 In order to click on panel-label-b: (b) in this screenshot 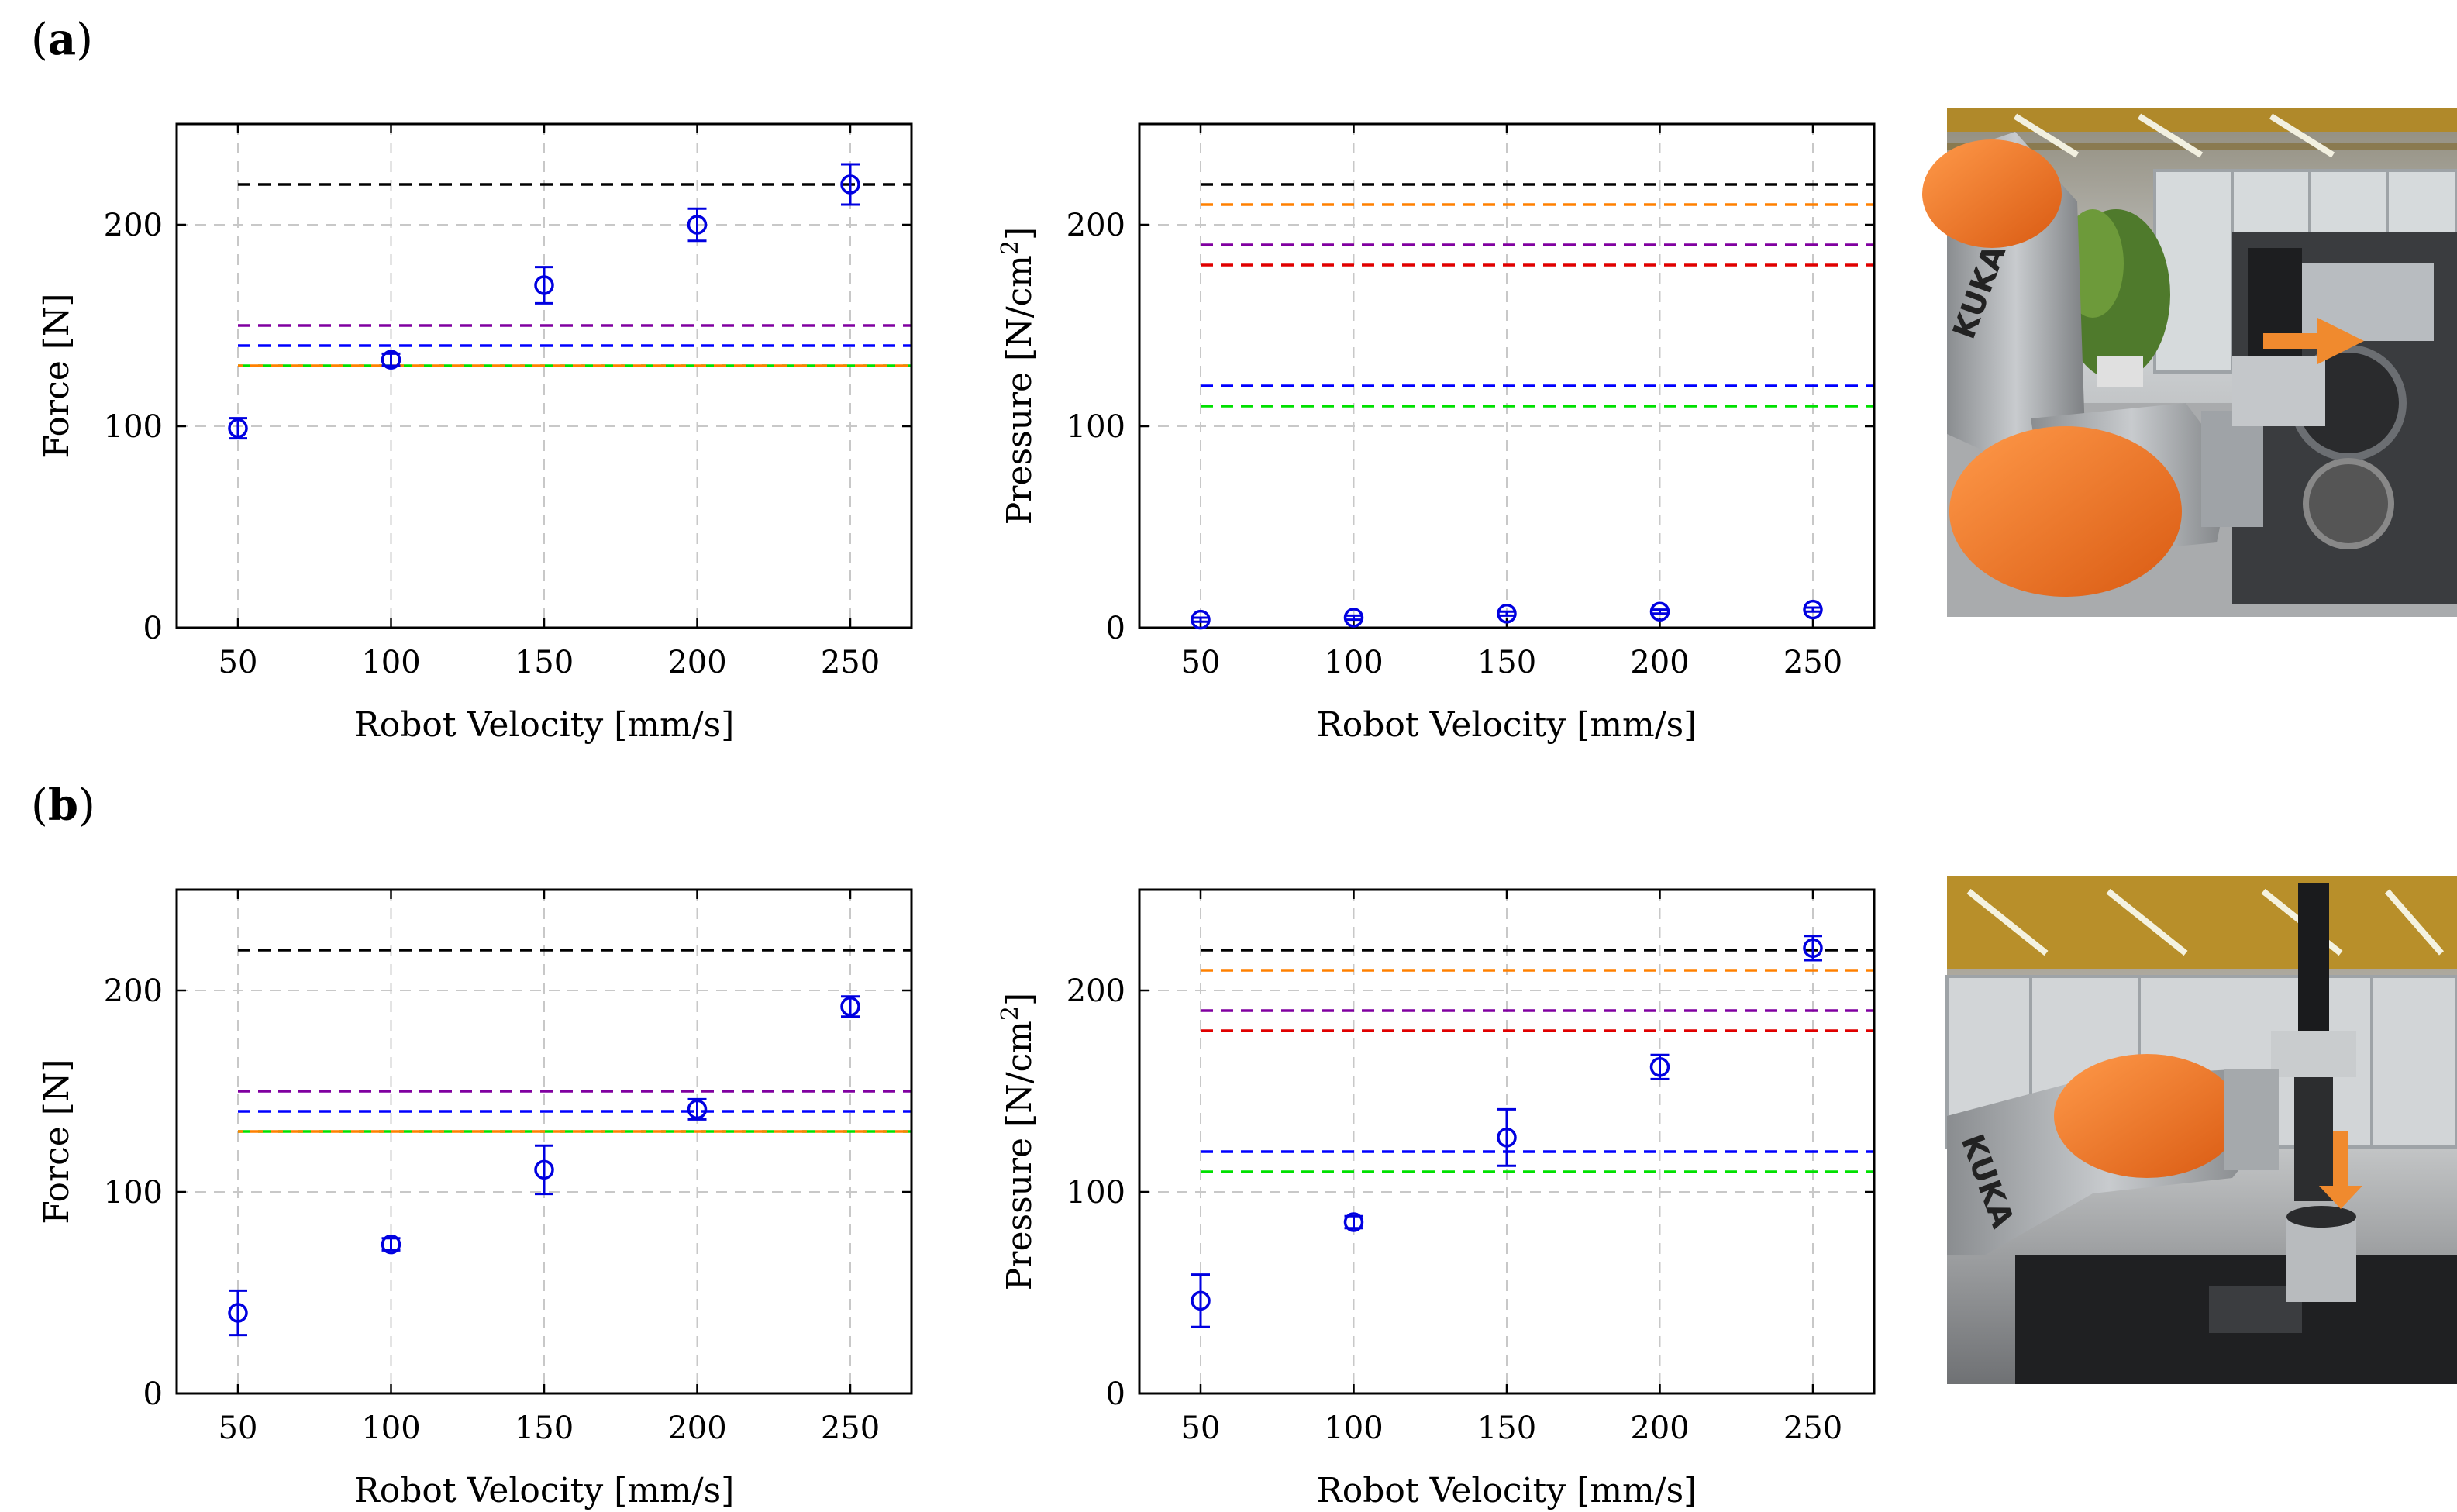, I will do `click(63, 805)`.